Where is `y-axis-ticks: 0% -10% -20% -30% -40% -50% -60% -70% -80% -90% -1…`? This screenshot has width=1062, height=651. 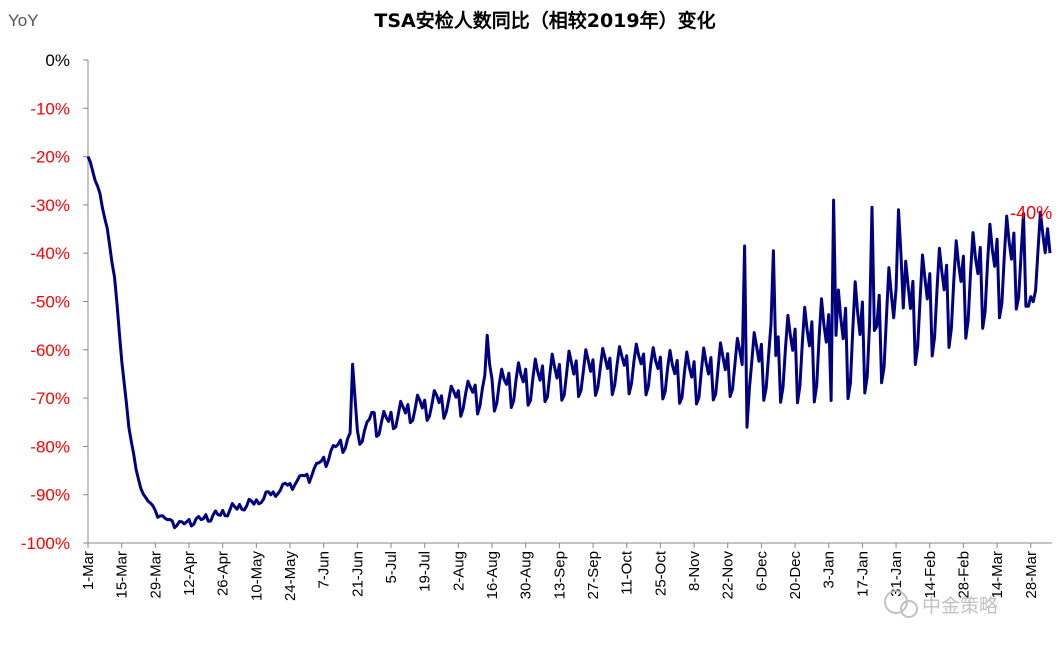
y-axis-ticks: 0% -10% -20% -30% -40% -50% -60% -70% -80% -90% -1… is located at coordinates (54, 302).